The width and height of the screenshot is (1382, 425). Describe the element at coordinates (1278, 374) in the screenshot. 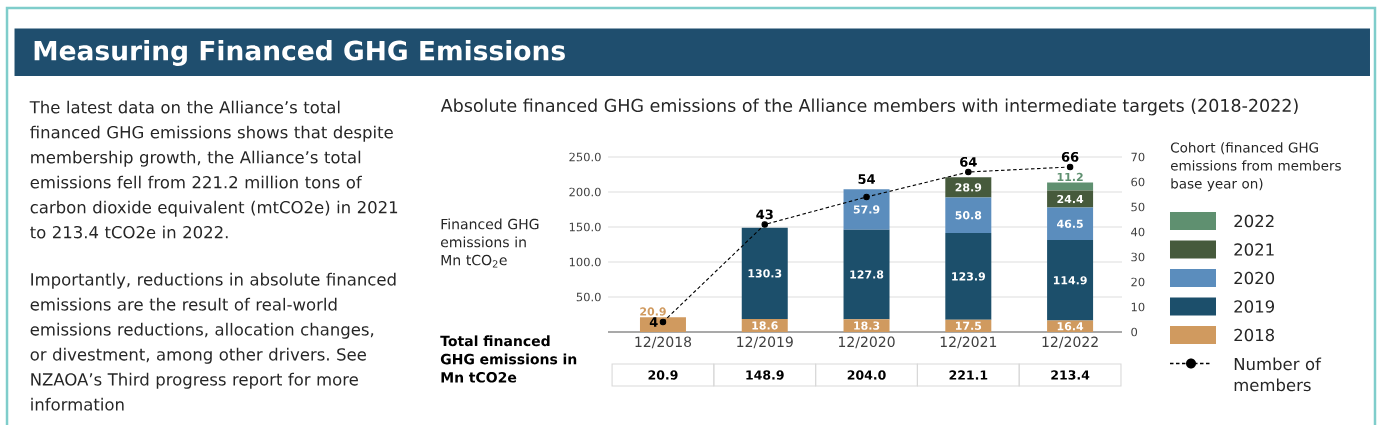

I see `legend-label: Number of members` at that location.